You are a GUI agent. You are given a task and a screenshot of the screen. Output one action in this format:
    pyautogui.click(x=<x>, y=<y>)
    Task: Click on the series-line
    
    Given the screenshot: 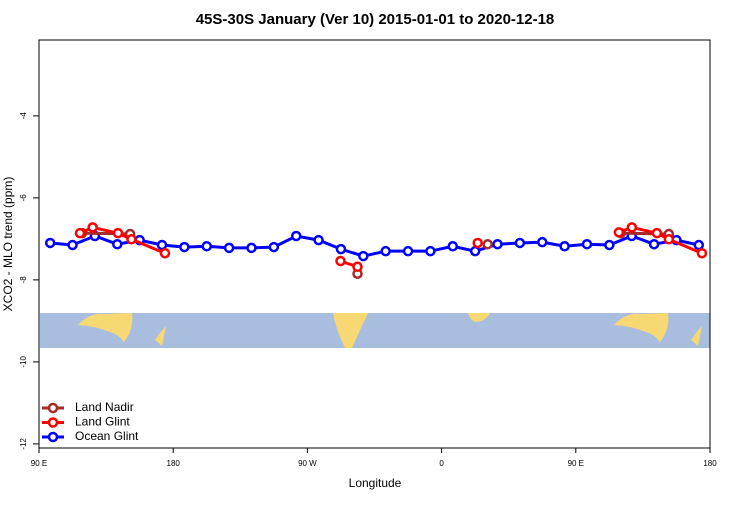 What is the action you would take?
    pyautogui.click(x=375, y=233)
    